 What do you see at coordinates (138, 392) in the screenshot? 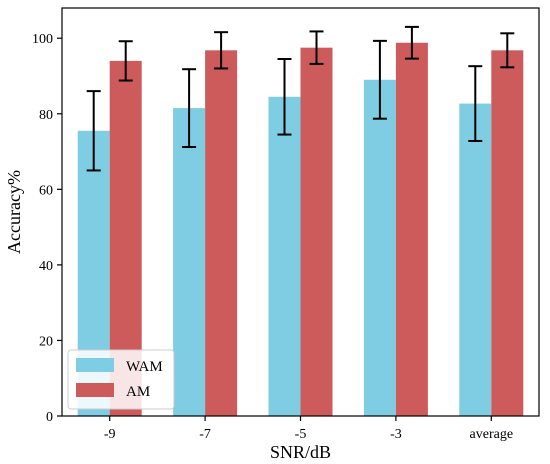
I see `legend-label-am: AM` at bounding box center [138, 392].